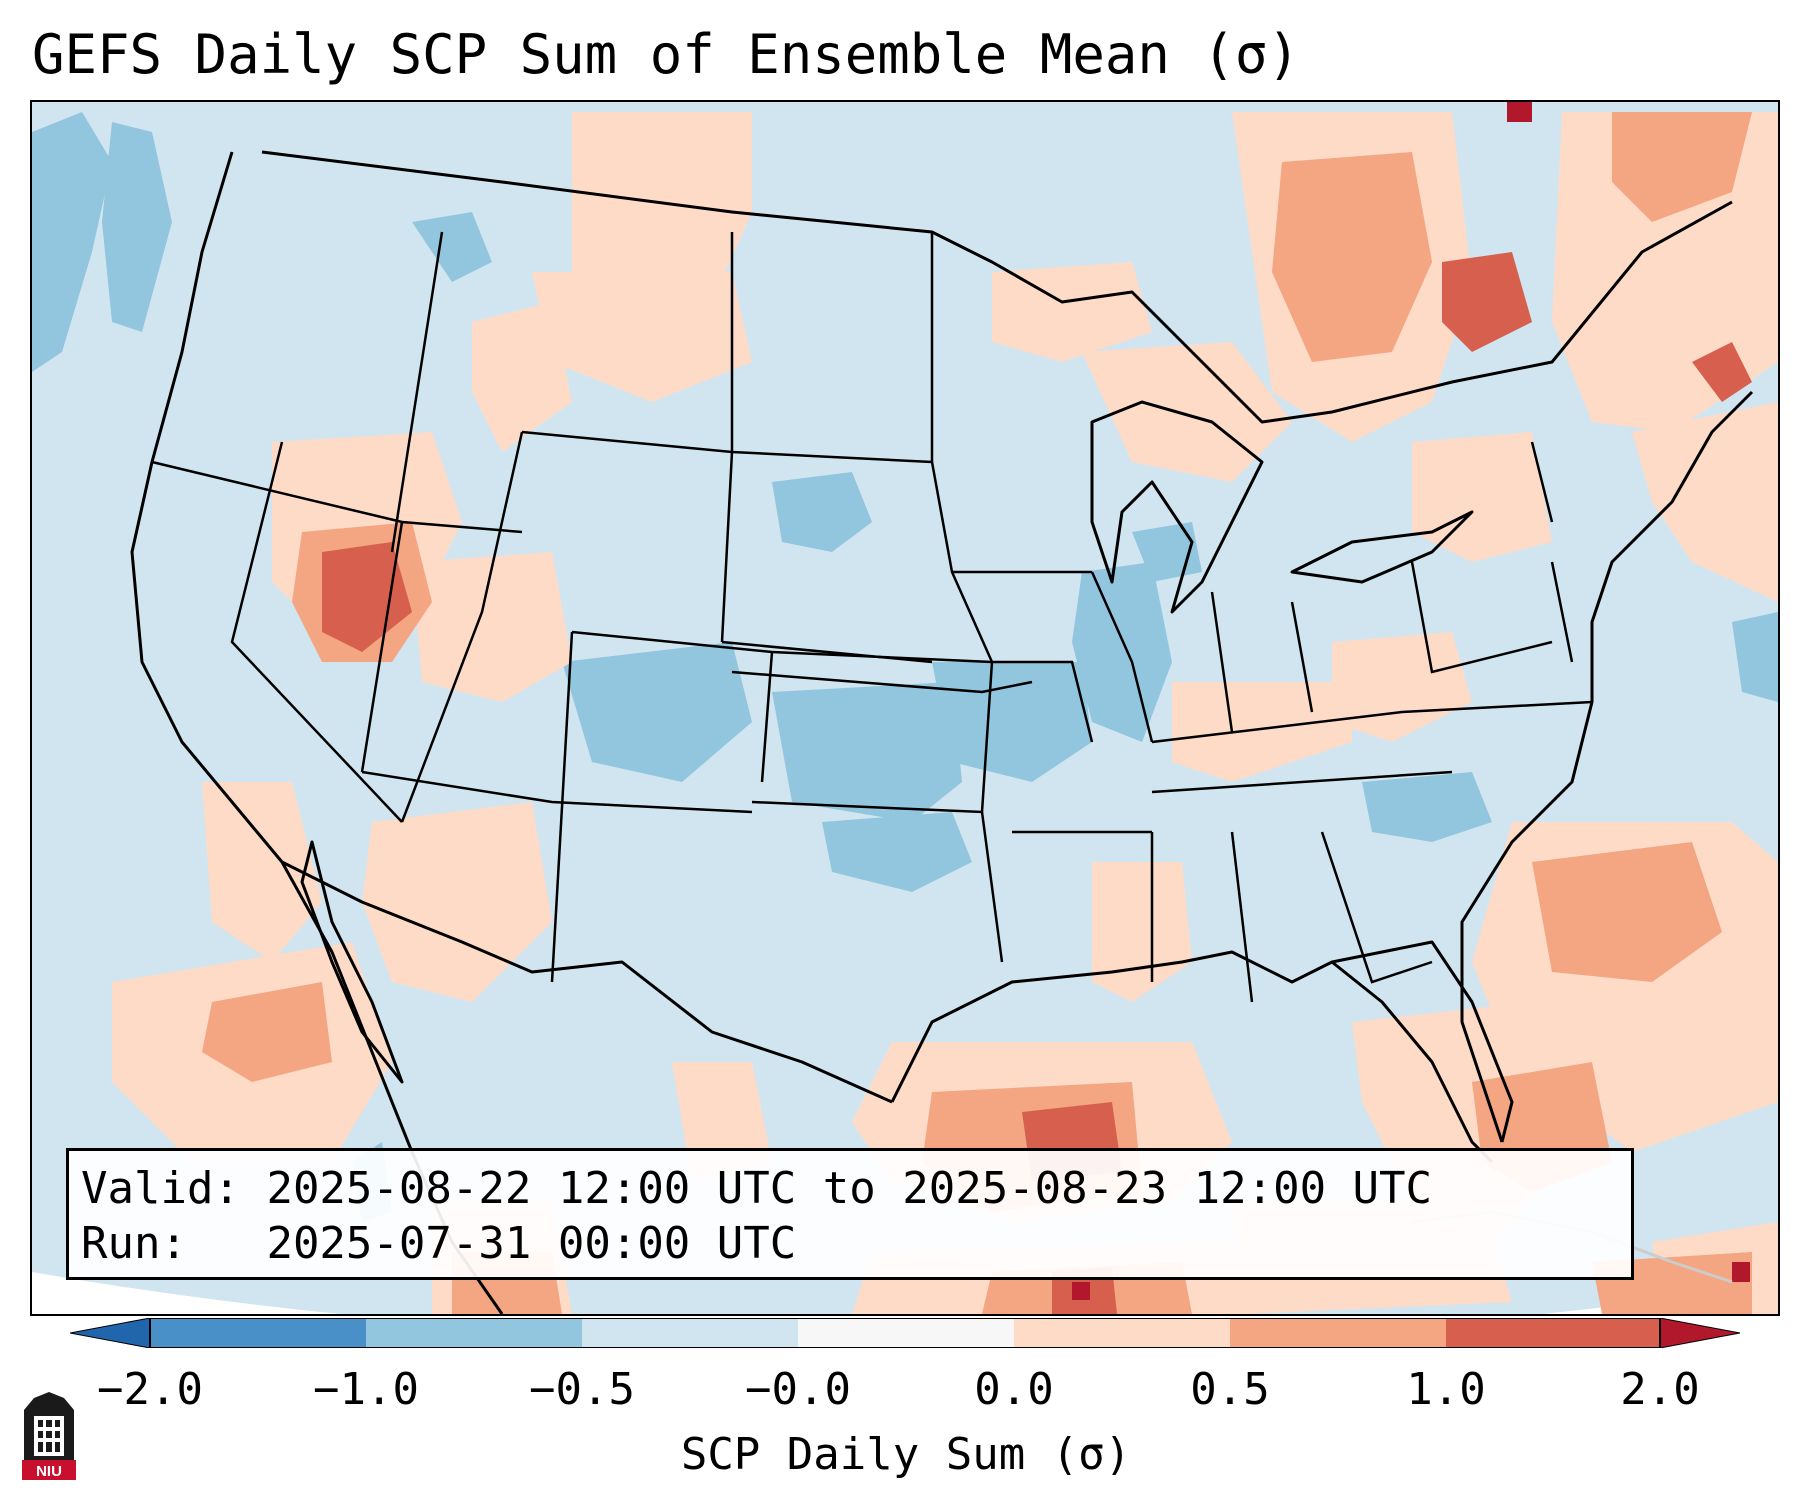  I want to click on colorbar-under-arrow, so click(110, 1333).